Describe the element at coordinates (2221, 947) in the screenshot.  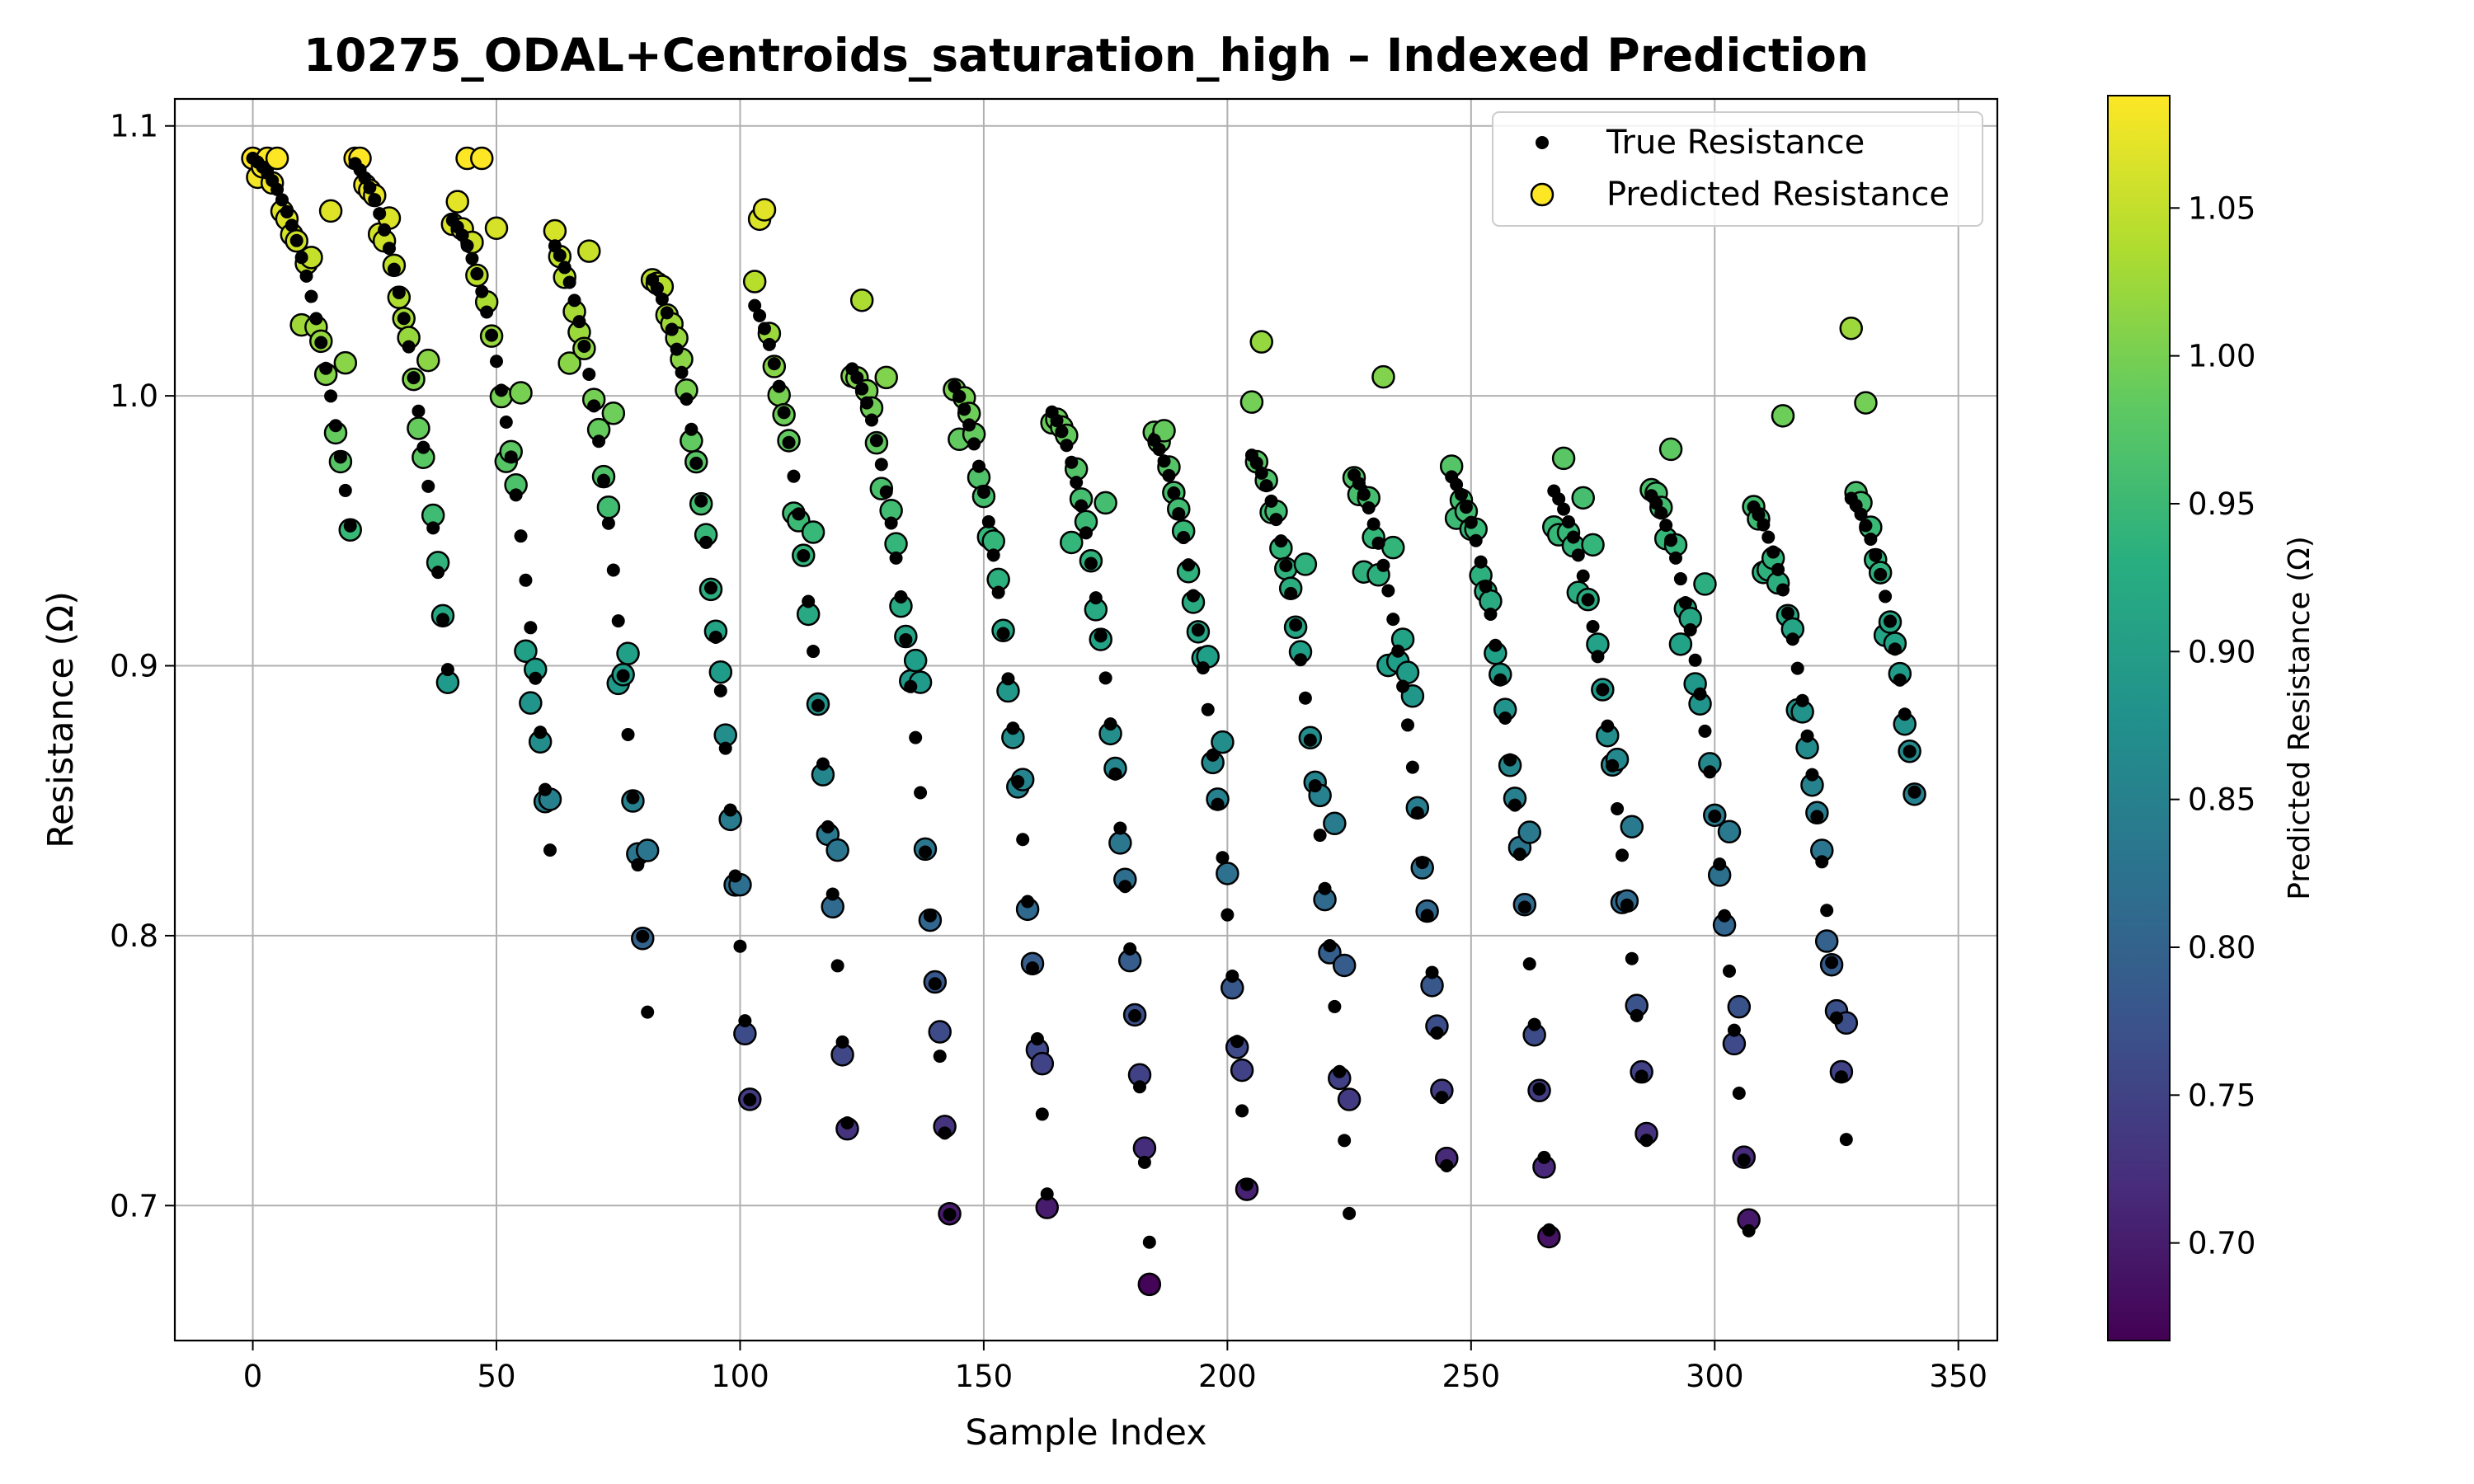
I see `colorbar-tick-label: 0.80` at that location.